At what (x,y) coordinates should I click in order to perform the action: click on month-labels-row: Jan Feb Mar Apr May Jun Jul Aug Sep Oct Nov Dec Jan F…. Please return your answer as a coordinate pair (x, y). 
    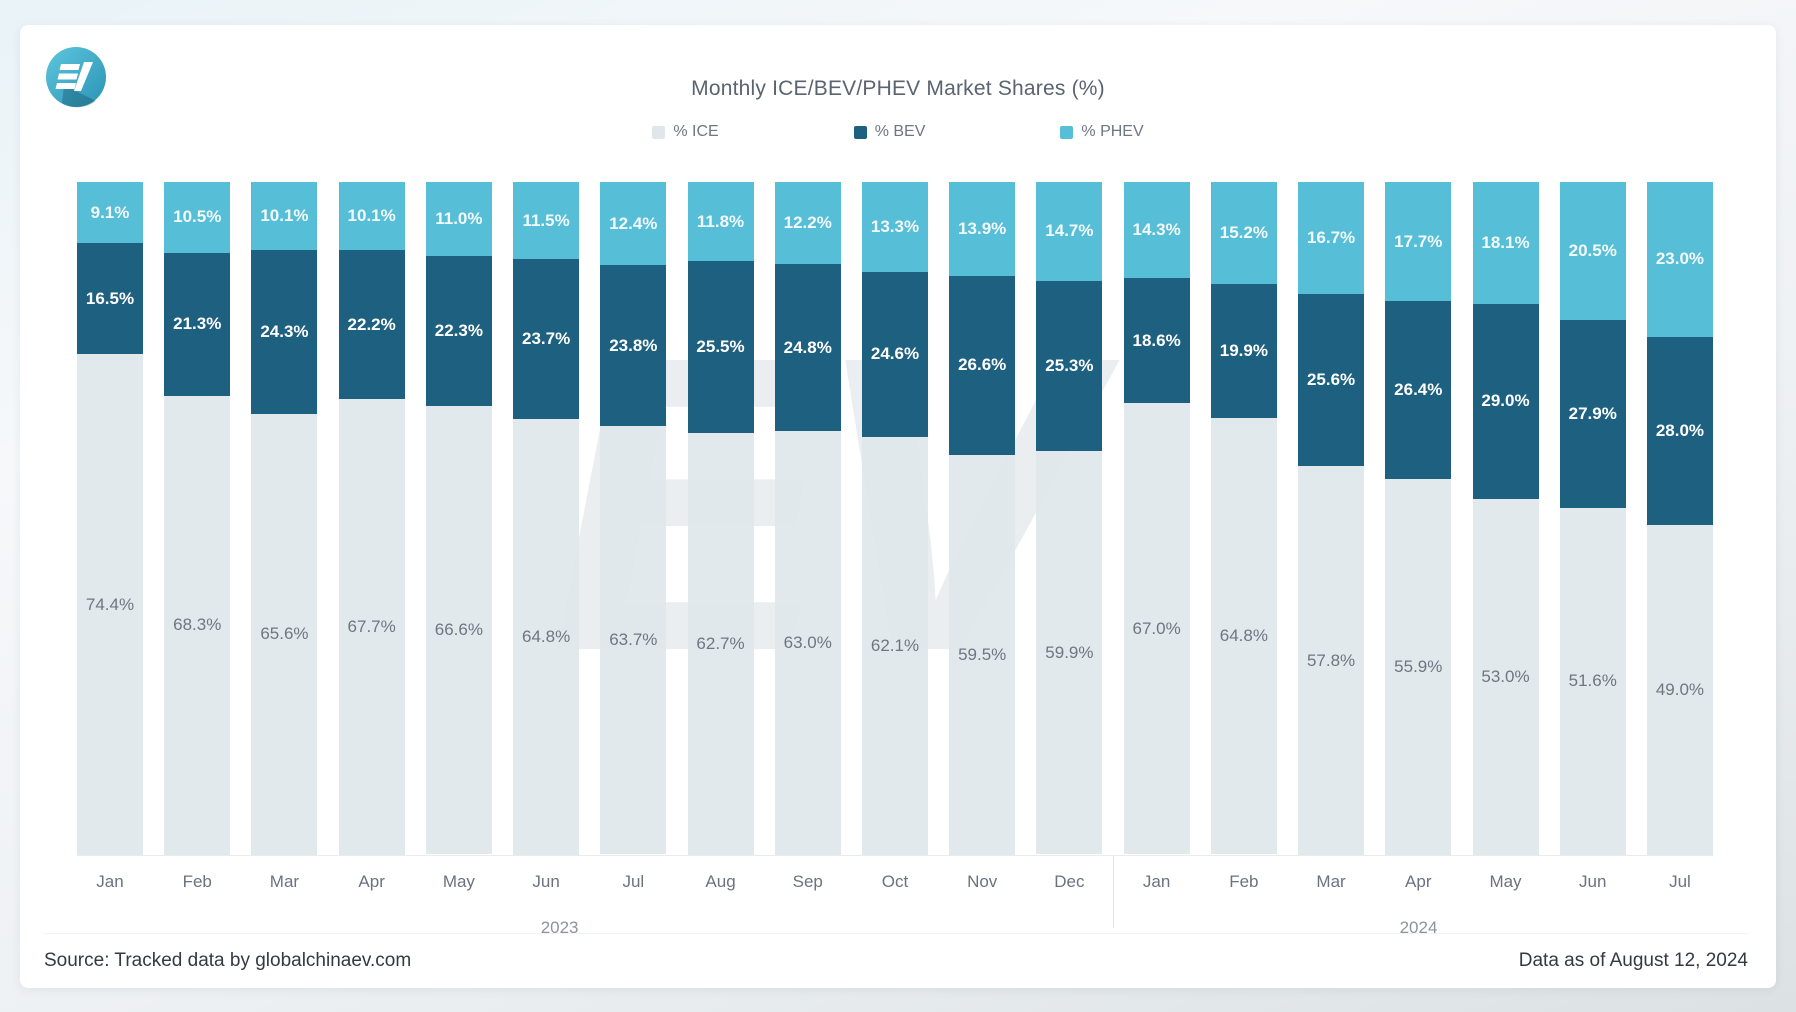
    Looking at the image, I should click on (895, 874).